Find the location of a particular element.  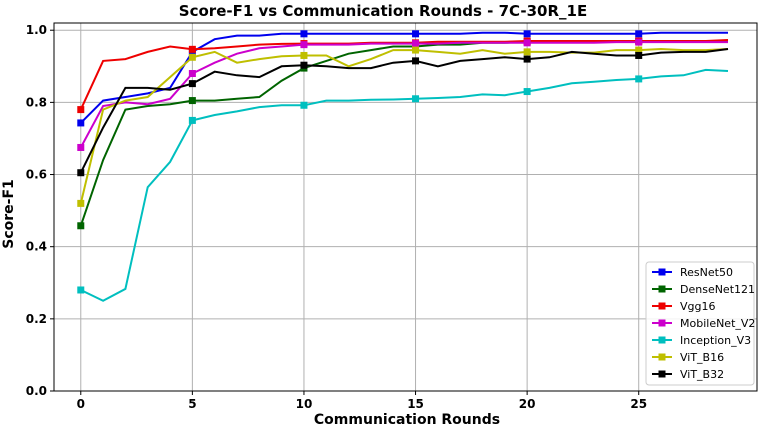

x-tick-label: 15 is located at coordinates (415, 404).